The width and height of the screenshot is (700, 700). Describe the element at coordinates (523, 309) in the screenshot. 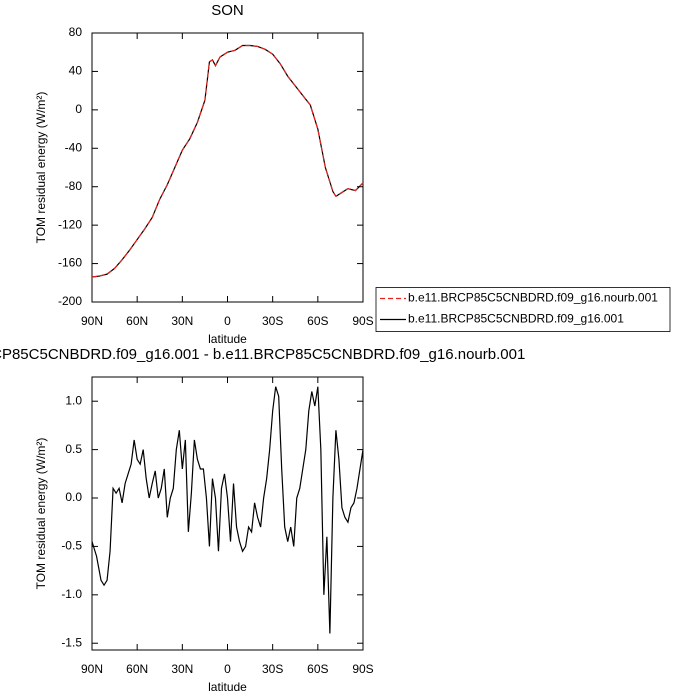

I see `legend-box` at that location.